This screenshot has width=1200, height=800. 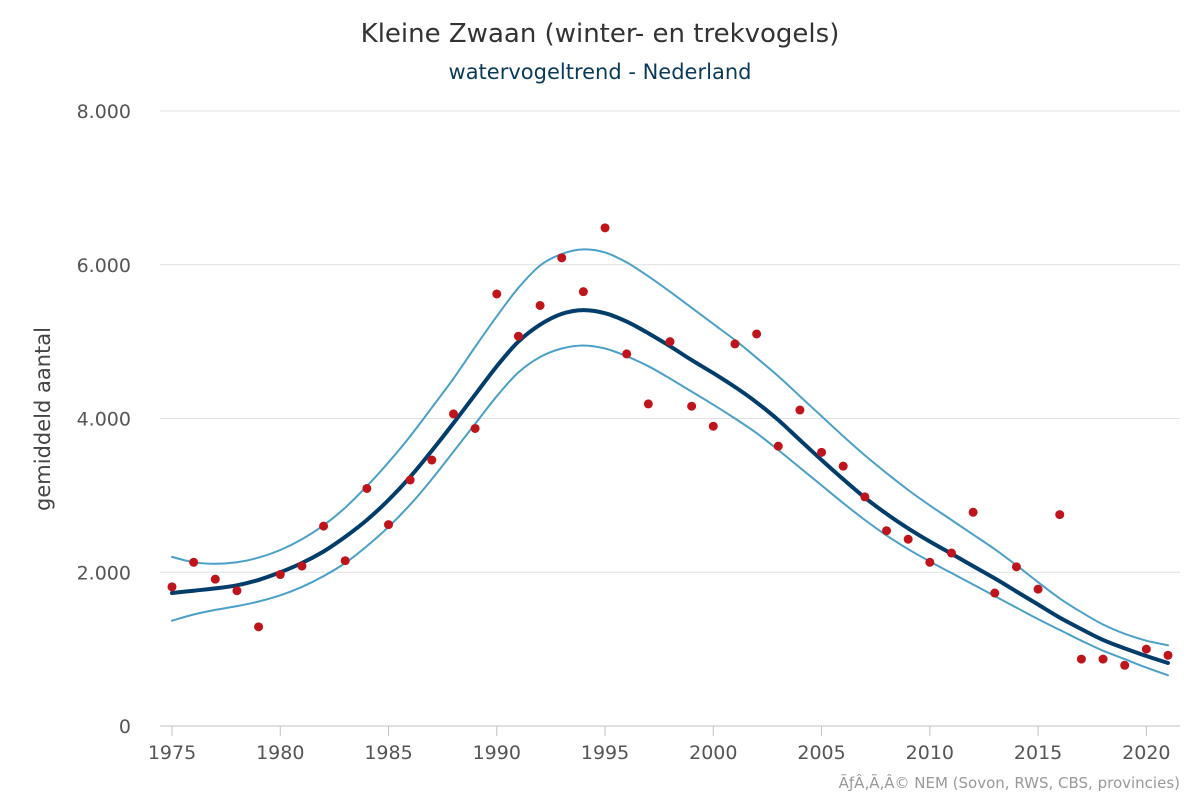 I want to click on y-tick-label: 6.000, so click(x=104, y=266).